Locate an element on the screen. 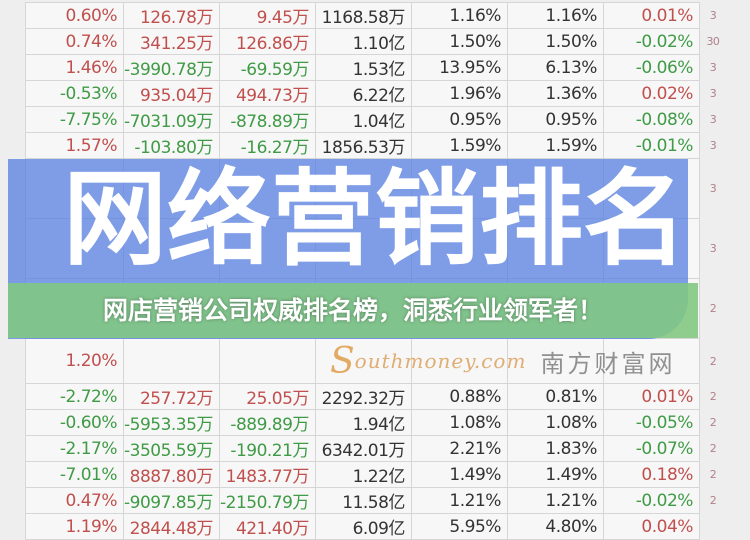  table-cell: -878.89万 is located at coordinates (267, 119).